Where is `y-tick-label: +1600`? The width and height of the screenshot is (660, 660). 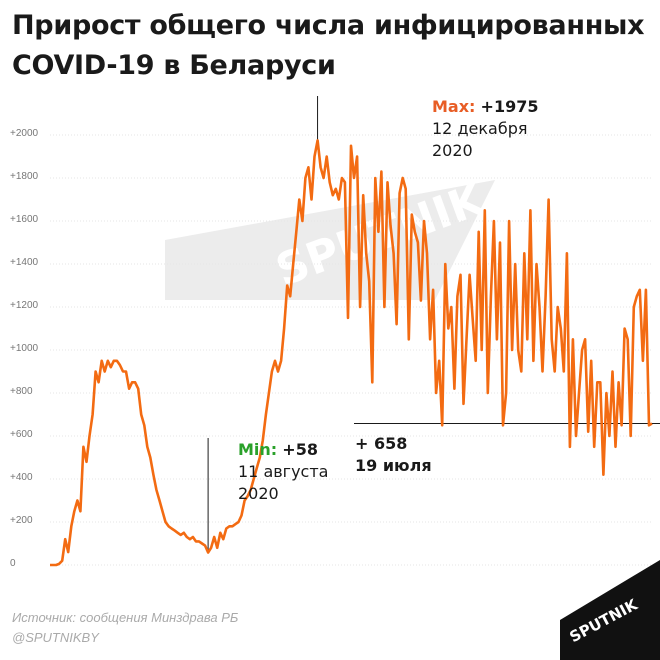
y-tick-label: +1600 is located at coordinates (24, 219).